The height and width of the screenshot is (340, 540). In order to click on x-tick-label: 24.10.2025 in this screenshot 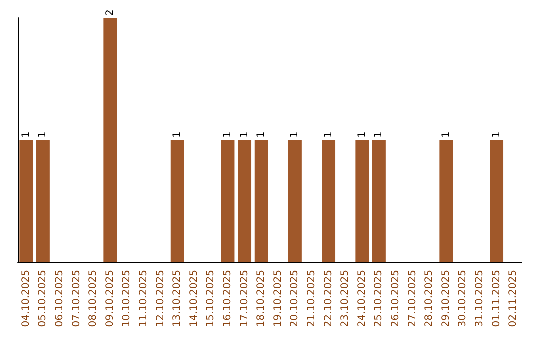, I will do `click(362, 299)`.